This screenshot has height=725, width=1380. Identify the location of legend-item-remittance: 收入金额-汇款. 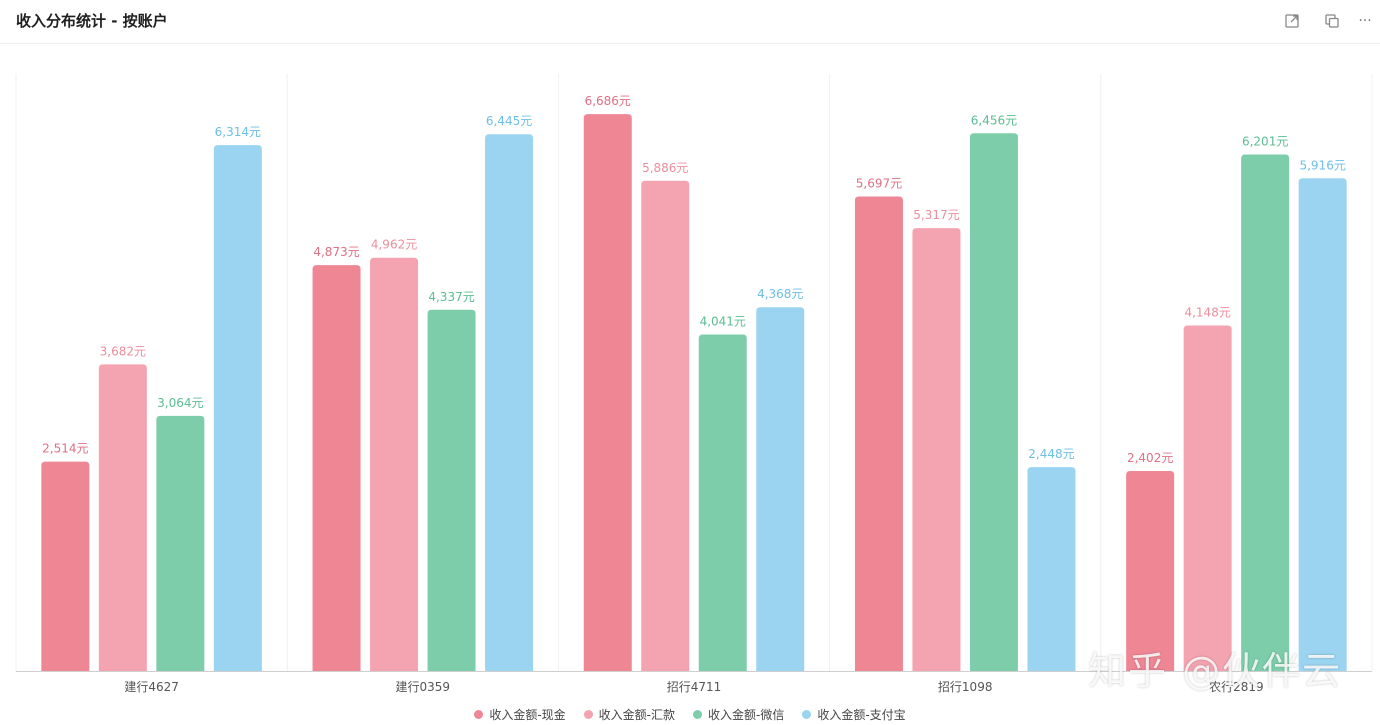
(629, 714).